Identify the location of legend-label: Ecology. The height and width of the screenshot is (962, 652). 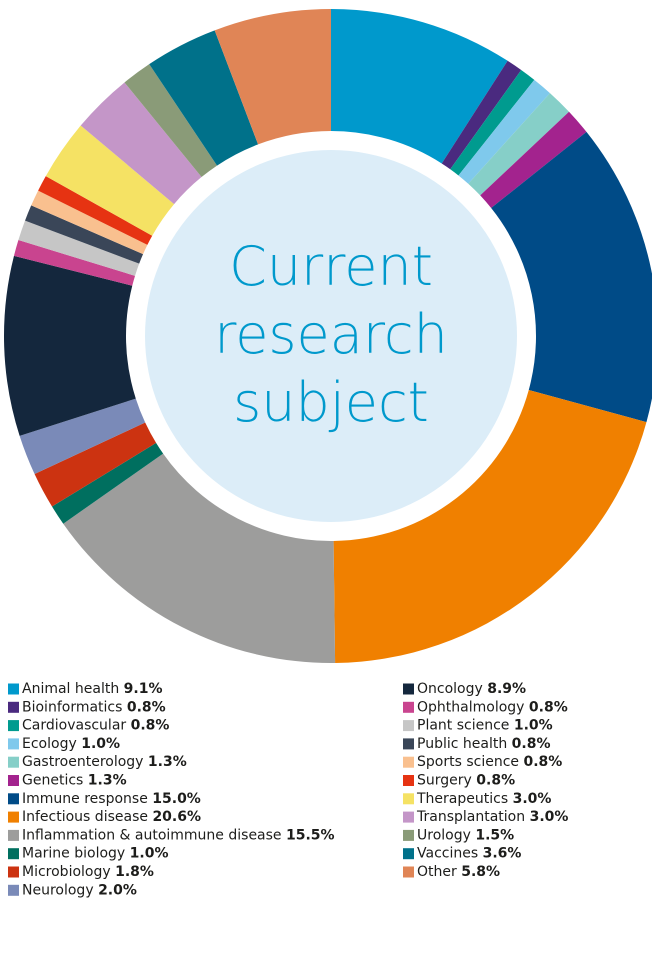
(49, 744).